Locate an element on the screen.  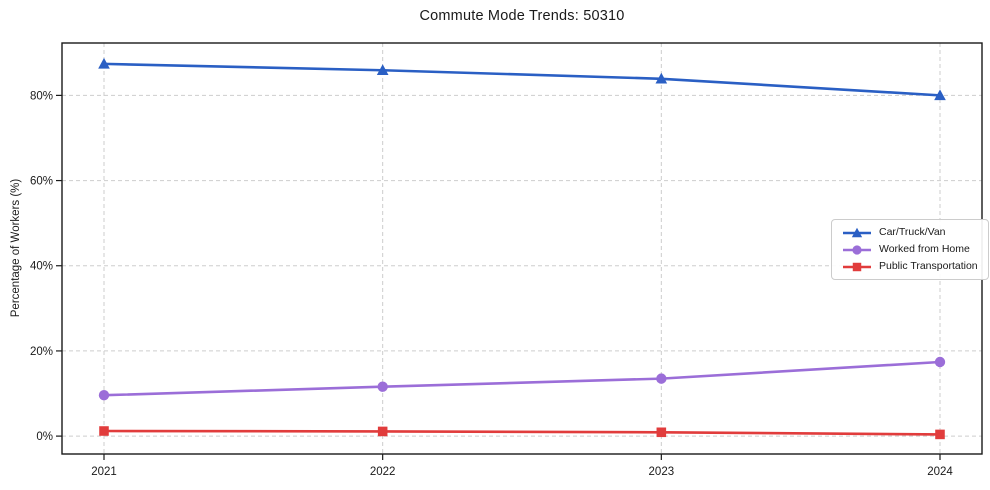
x-tick-label: 2024 is located at coordinates (940, 472).